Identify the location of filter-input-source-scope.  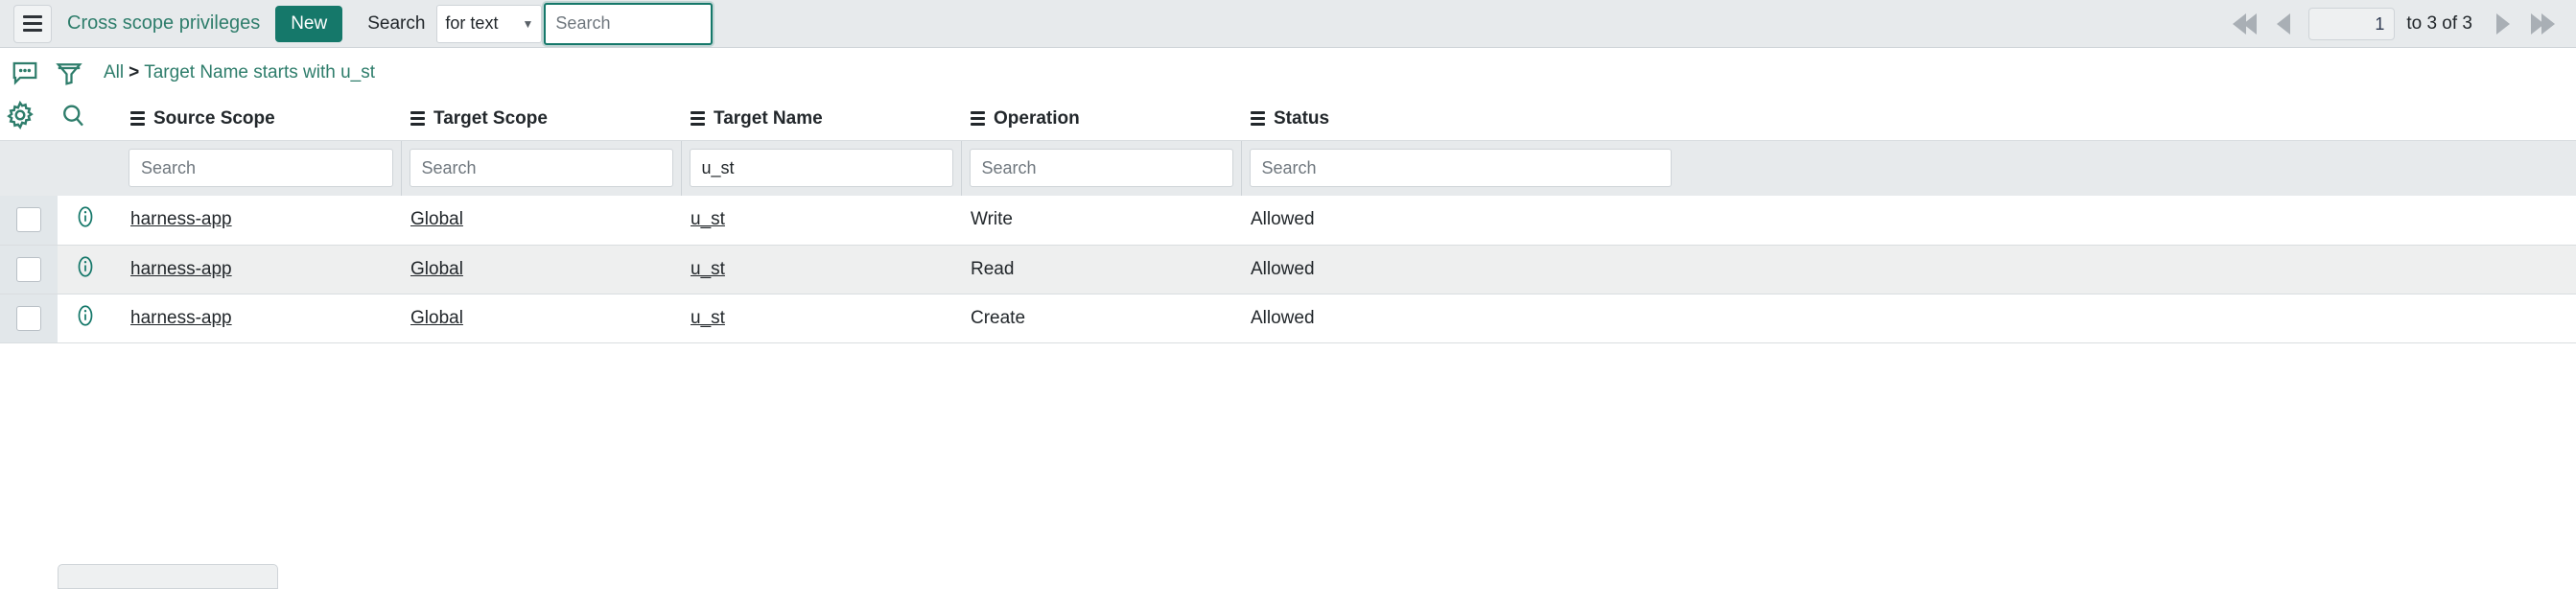
(261, 168).